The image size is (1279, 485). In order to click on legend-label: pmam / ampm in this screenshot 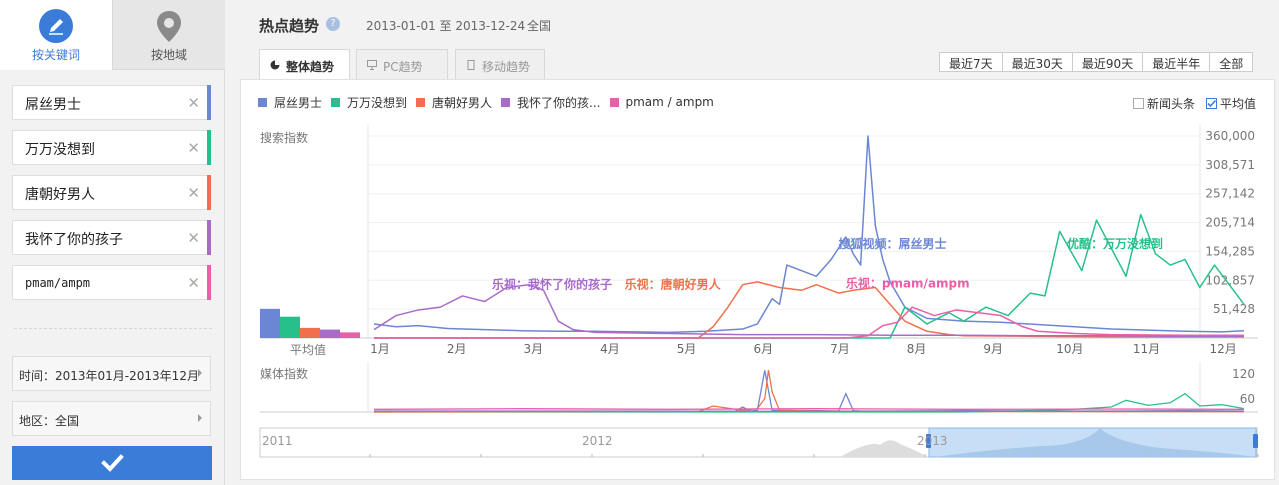, I will do `click(669, 102)`.